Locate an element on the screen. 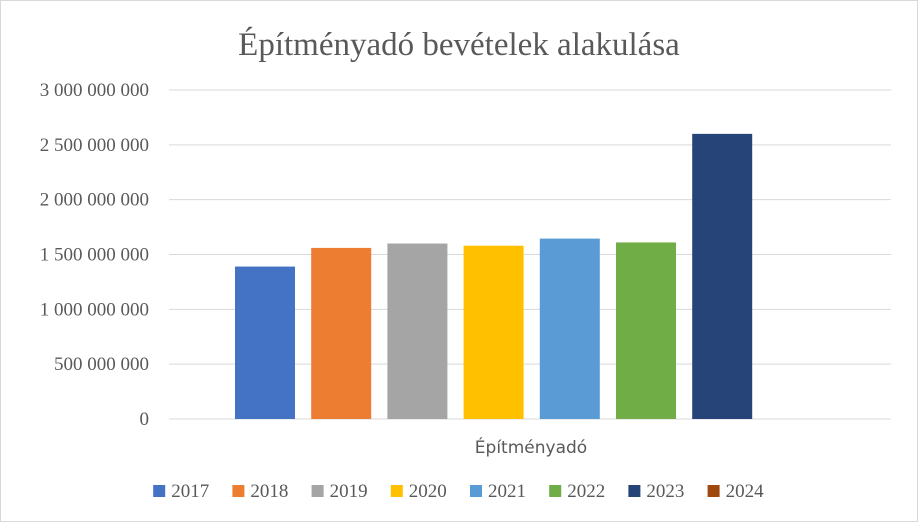 The image size is (918, 522). legend-item-2018: 2018 is located at coordinates (260, 491).